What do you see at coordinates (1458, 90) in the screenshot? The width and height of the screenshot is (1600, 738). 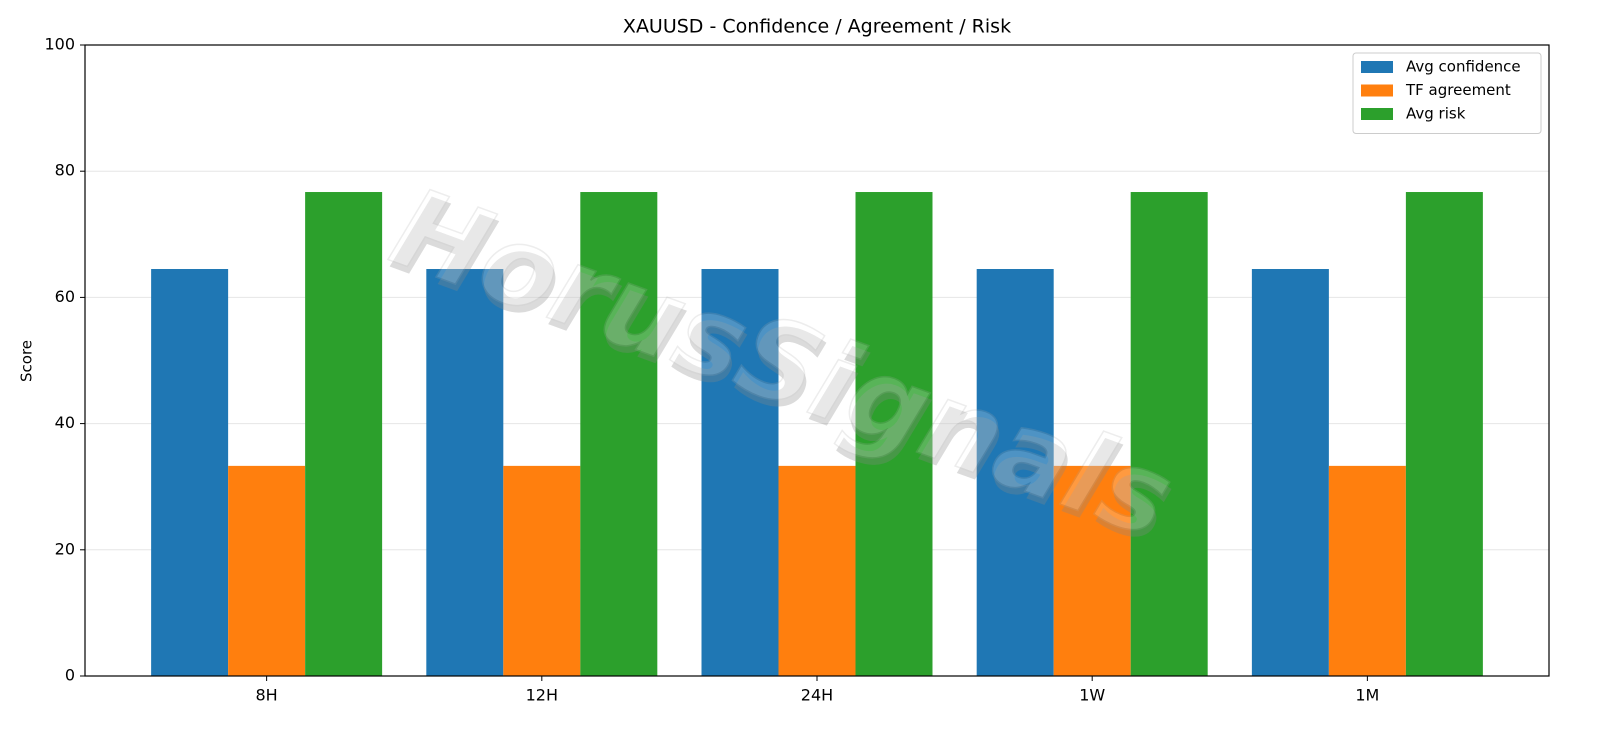 I see `legend-label: TF agreement` at bounding box center [1458, 90].